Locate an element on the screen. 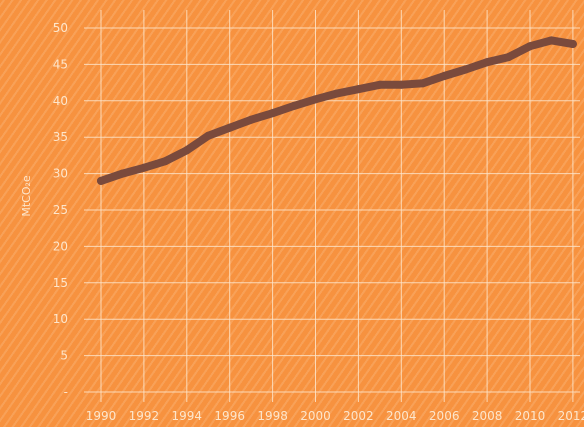 The image size is (584, 427). x-tick-label: 1998 is located at coordinates (272, 416).